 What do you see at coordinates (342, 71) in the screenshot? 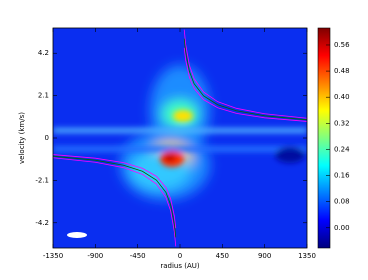
I see `colorbar-tick-label: 0.48` at bounding box center [342, 71].